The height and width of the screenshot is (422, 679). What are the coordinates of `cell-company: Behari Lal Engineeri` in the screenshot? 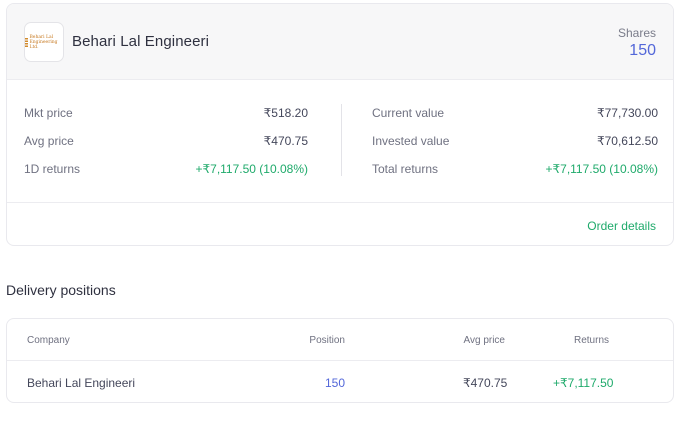 It's located at (81, 383).